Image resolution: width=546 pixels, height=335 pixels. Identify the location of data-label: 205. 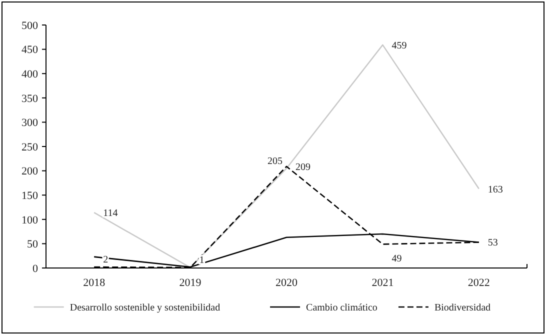
(275, 161).